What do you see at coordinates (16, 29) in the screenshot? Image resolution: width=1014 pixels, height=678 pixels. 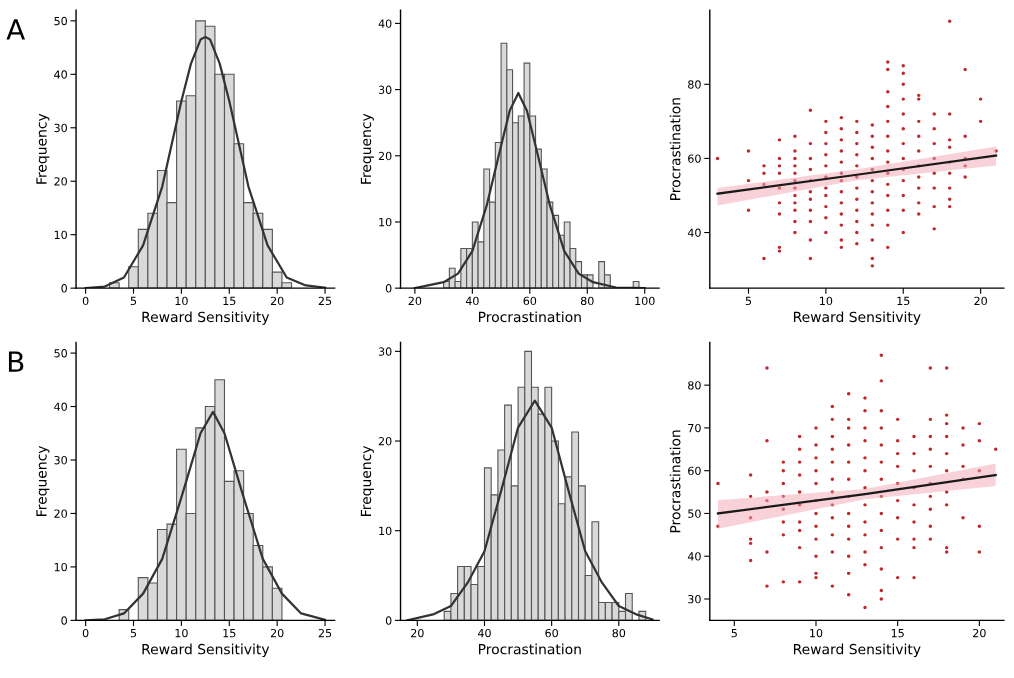 I see `text: A` at bounding box center [16, 29].